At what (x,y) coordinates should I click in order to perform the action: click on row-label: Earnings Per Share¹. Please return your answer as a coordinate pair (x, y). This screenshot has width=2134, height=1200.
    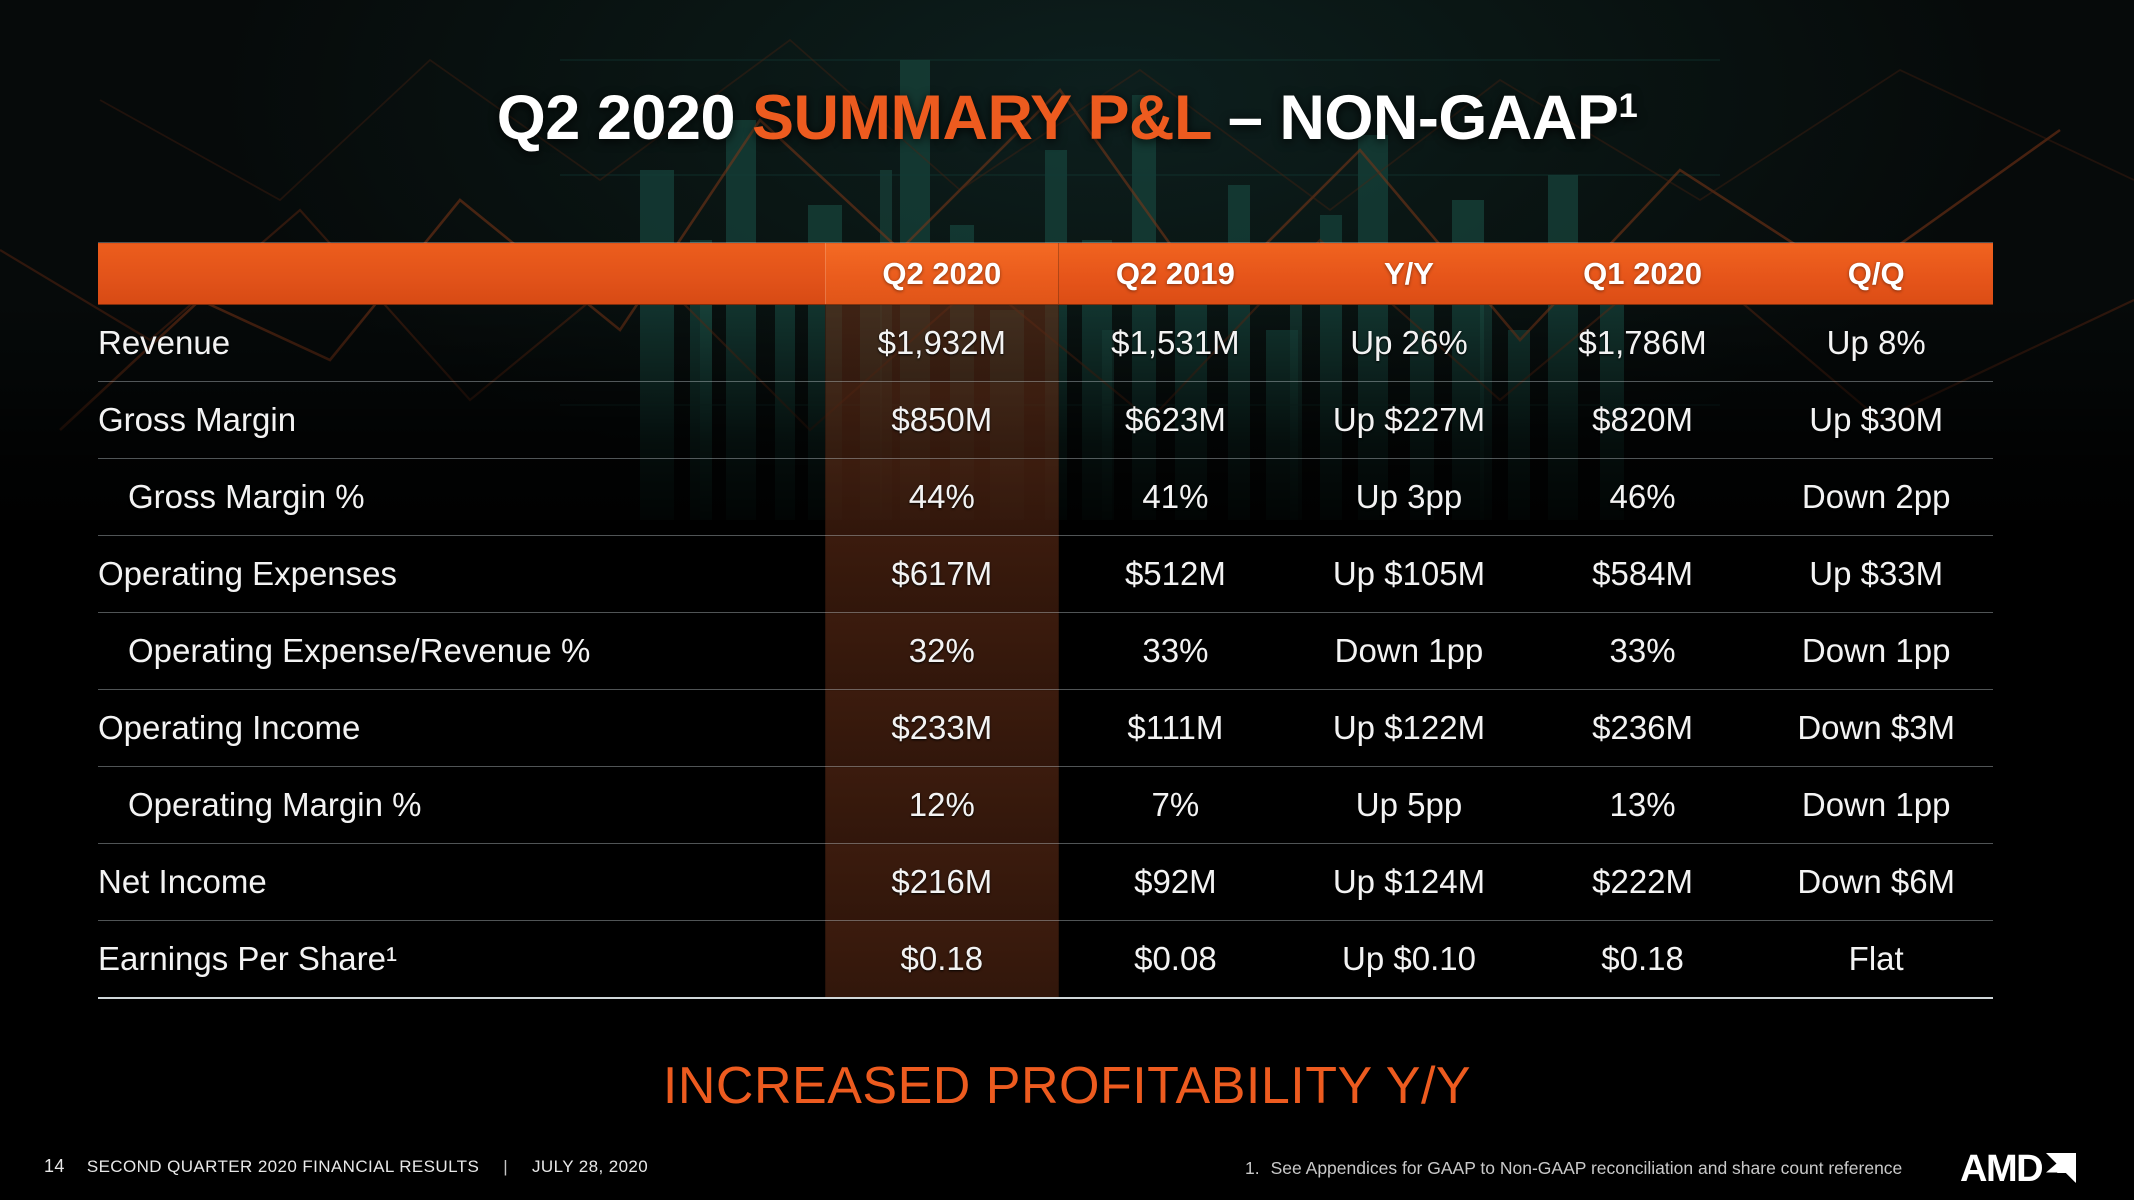
    Looking at the image, I should click on (461, 959).